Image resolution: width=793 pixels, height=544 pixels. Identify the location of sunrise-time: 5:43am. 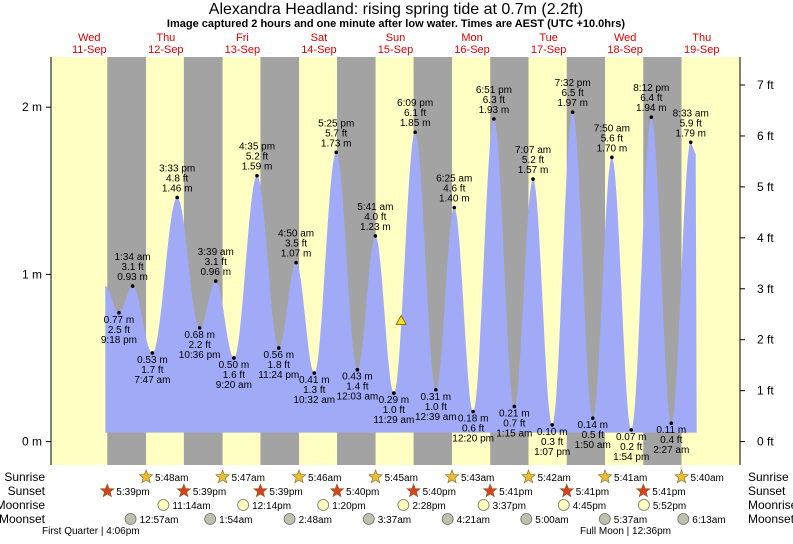
(477, 478).